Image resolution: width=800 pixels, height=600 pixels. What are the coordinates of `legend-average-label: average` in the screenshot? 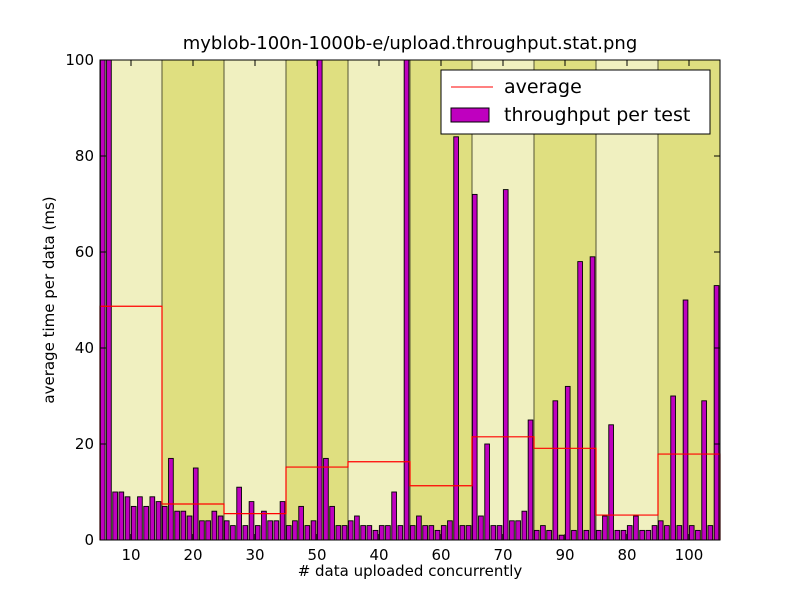 It's located at (543, 87).